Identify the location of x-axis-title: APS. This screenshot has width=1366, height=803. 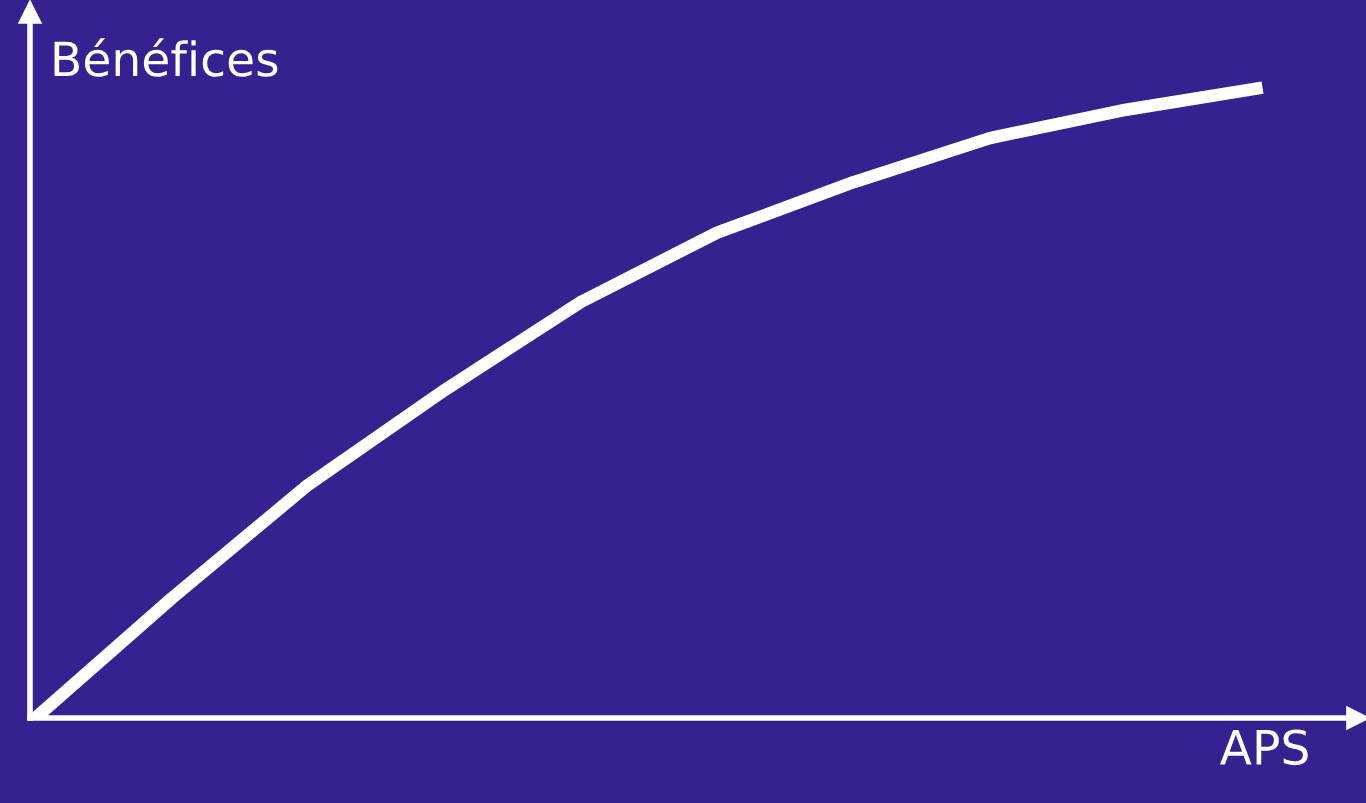
(1264, 747).